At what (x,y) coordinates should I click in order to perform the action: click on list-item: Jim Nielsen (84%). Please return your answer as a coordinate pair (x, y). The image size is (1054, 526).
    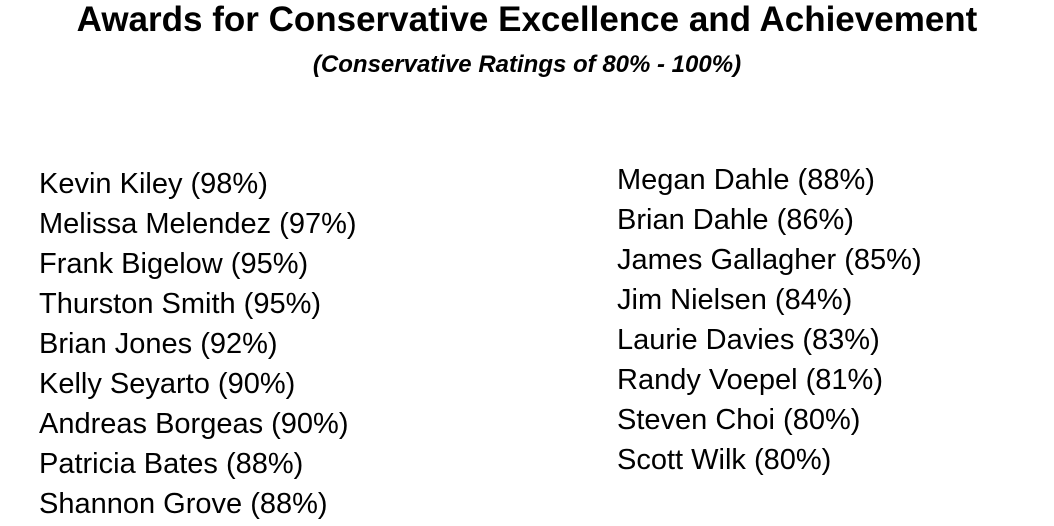
    Looking at the image, I should click on (735, 300).